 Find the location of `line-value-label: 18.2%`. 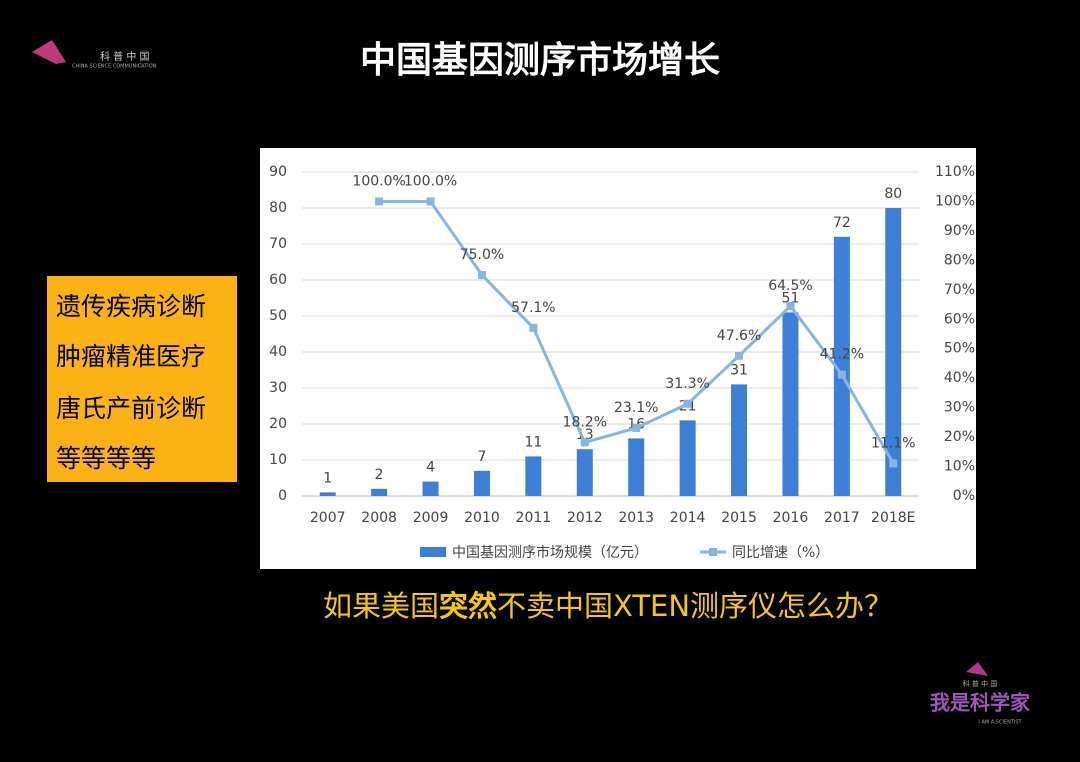

line-value-label: 18.2% is located at coordinates (585, 422).